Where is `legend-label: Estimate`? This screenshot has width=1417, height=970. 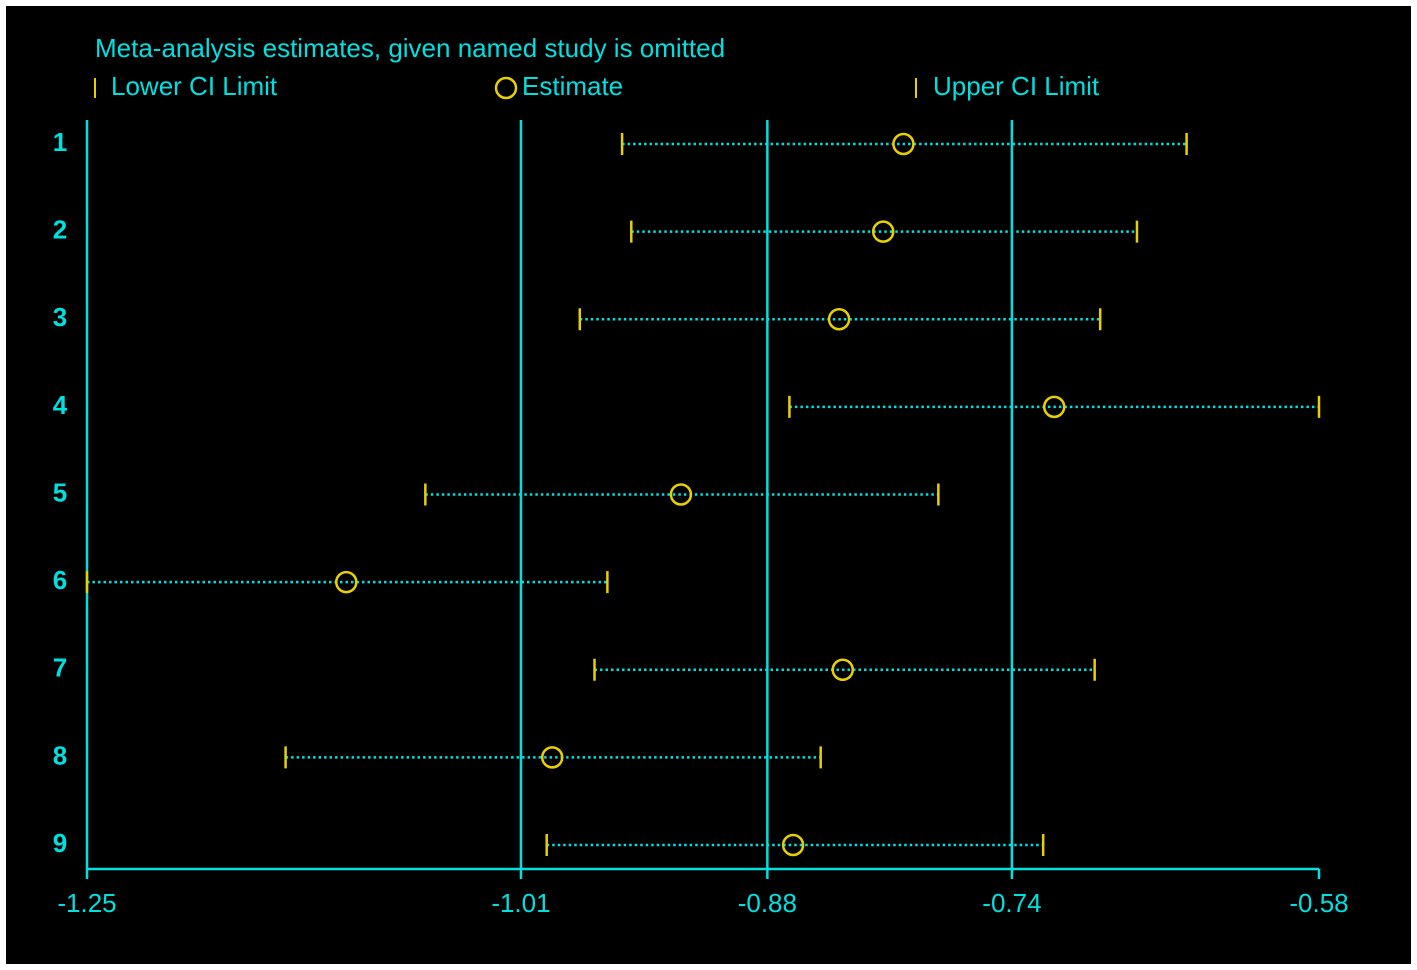
legend-label: Estimate is located at coordinates (572, 86).